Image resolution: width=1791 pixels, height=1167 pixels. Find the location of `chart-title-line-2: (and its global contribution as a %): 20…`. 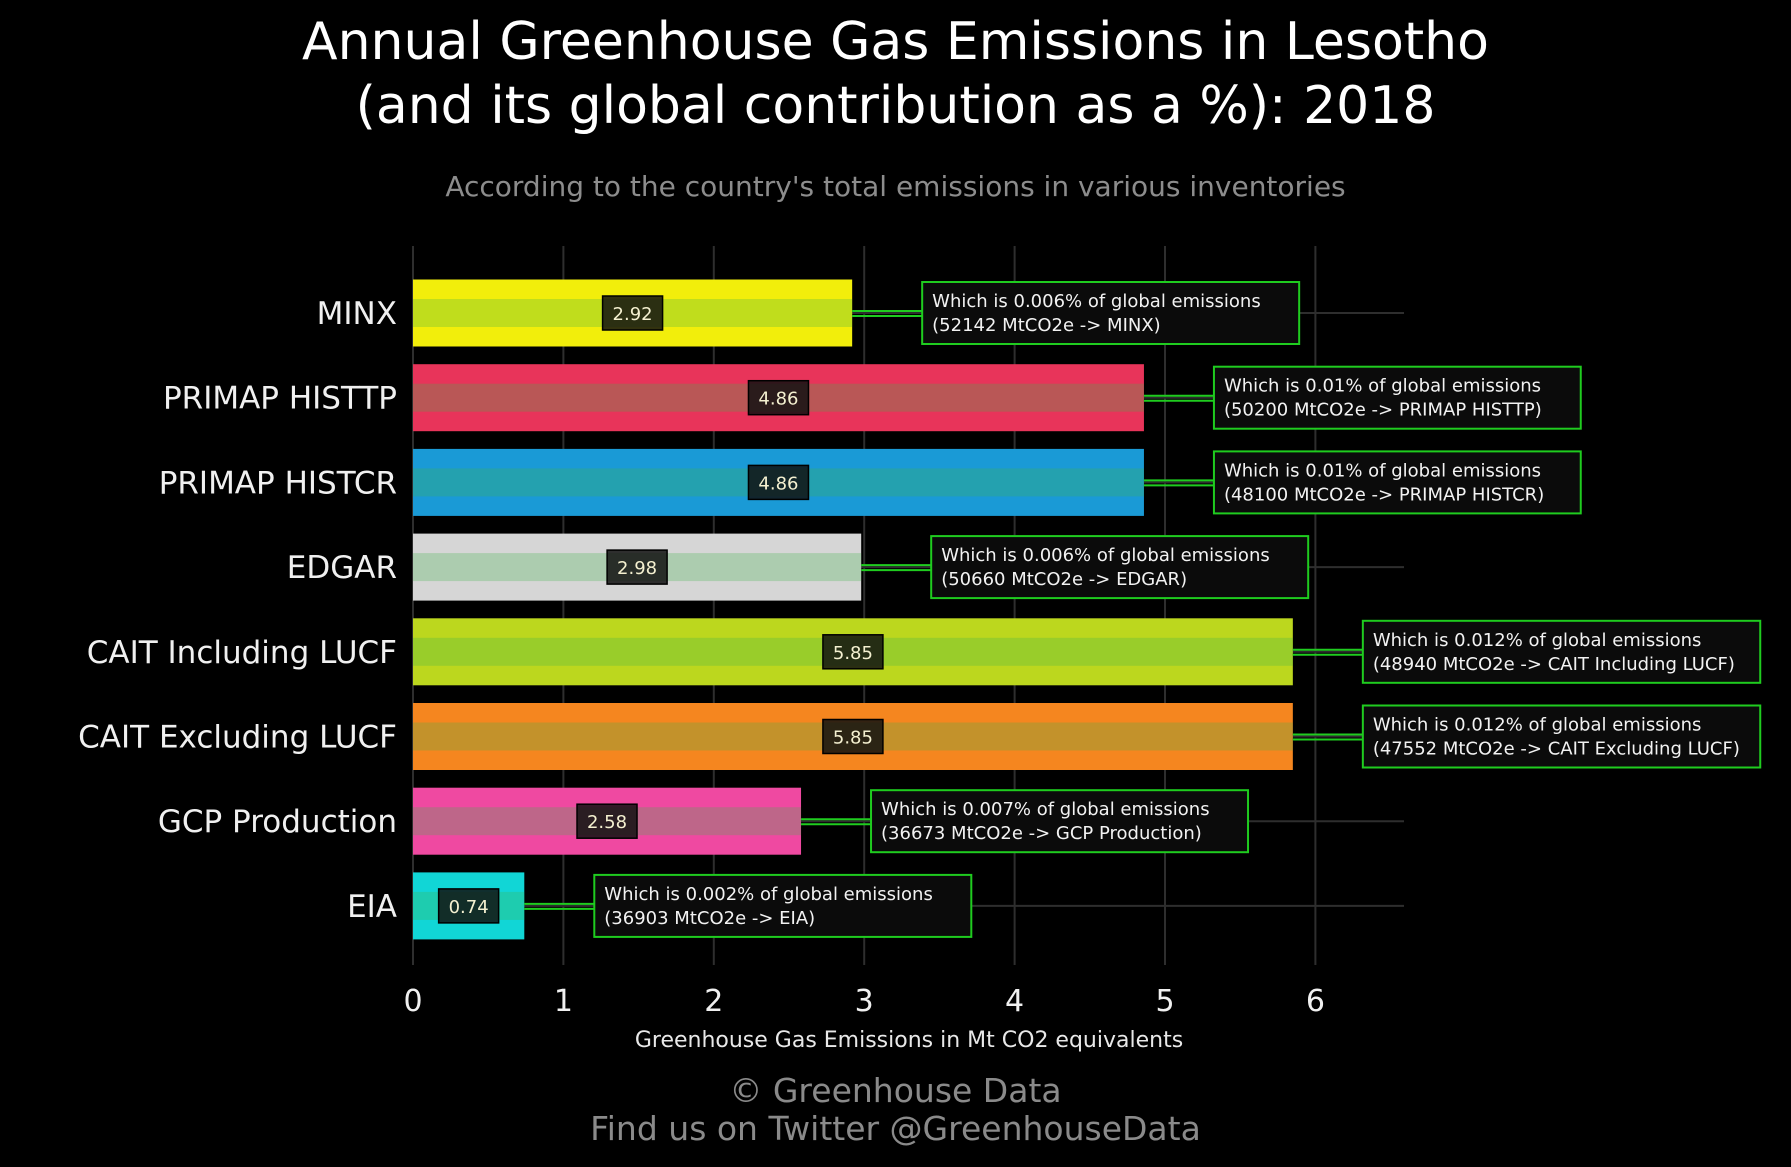

chart-title-line-2: (and its global contribution as a %): 20… is located at coordinates (895, 106).